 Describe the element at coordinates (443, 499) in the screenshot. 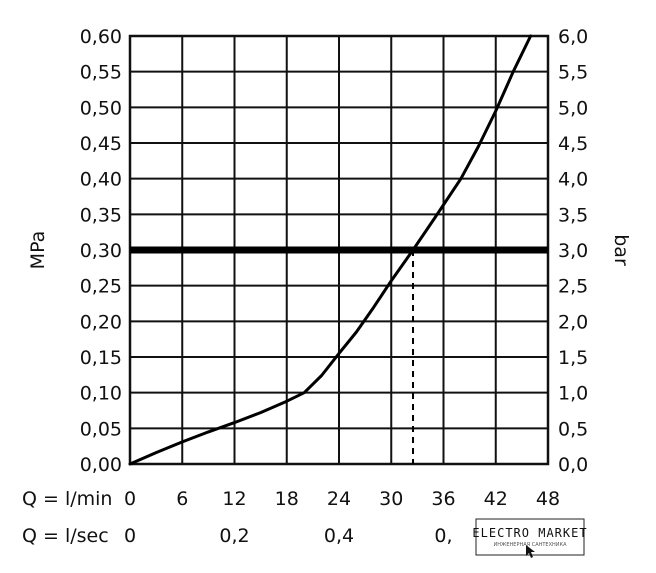

I see `x-tick-lmin-label: 36` at that location.